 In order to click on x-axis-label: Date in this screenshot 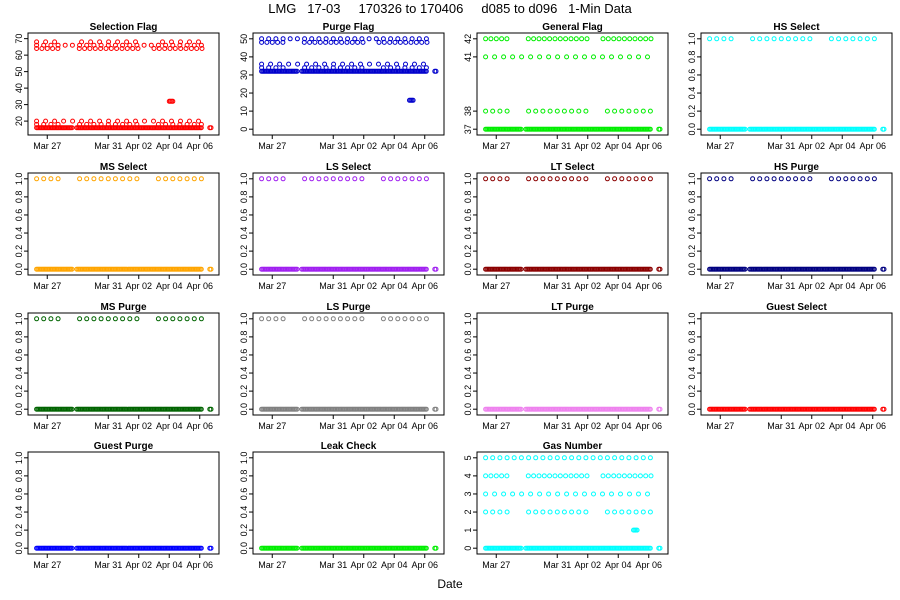, I will do `click(450, 584)`.